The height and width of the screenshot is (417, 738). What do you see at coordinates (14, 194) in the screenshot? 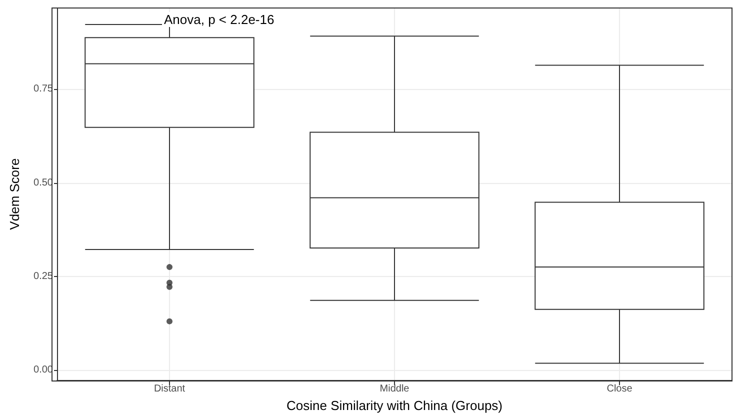
I see `y-axis-title: Vdem Score` at bounding box center [14, 194].